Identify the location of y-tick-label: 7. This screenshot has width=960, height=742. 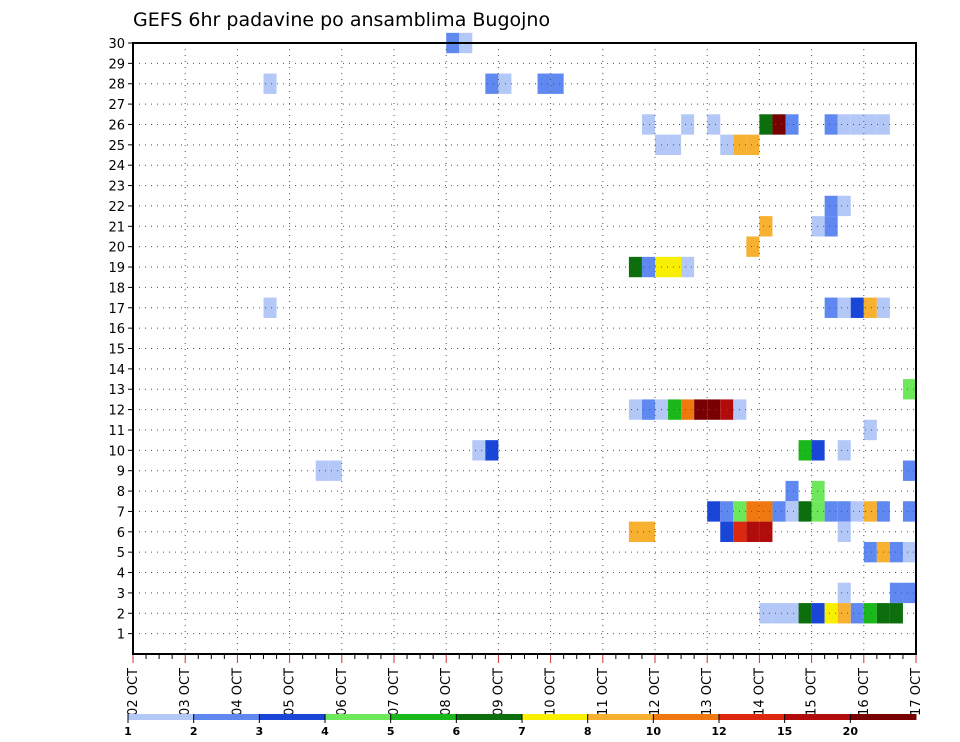
(121, 512).